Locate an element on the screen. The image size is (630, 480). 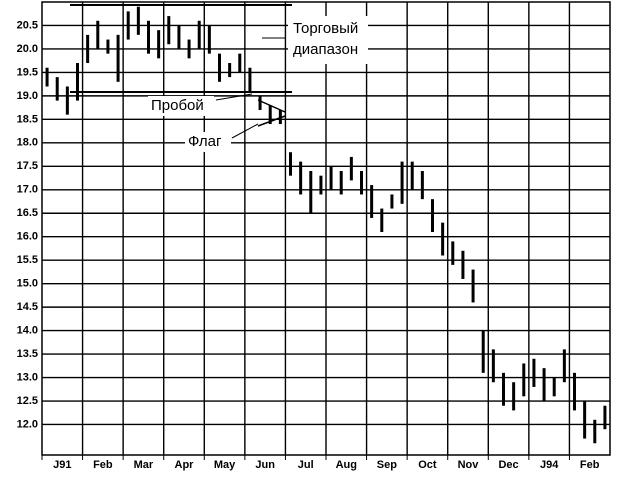
y-tick-label: 17.5 is located at coordinates (27, 166).